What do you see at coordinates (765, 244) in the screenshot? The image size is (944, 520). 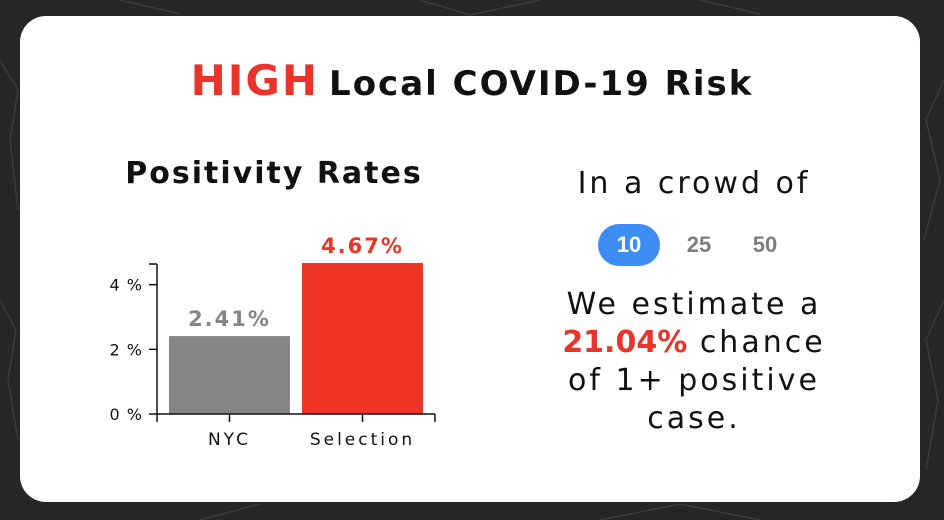 I see `crowd-option-50: 50` at bounding box center [765, 244].